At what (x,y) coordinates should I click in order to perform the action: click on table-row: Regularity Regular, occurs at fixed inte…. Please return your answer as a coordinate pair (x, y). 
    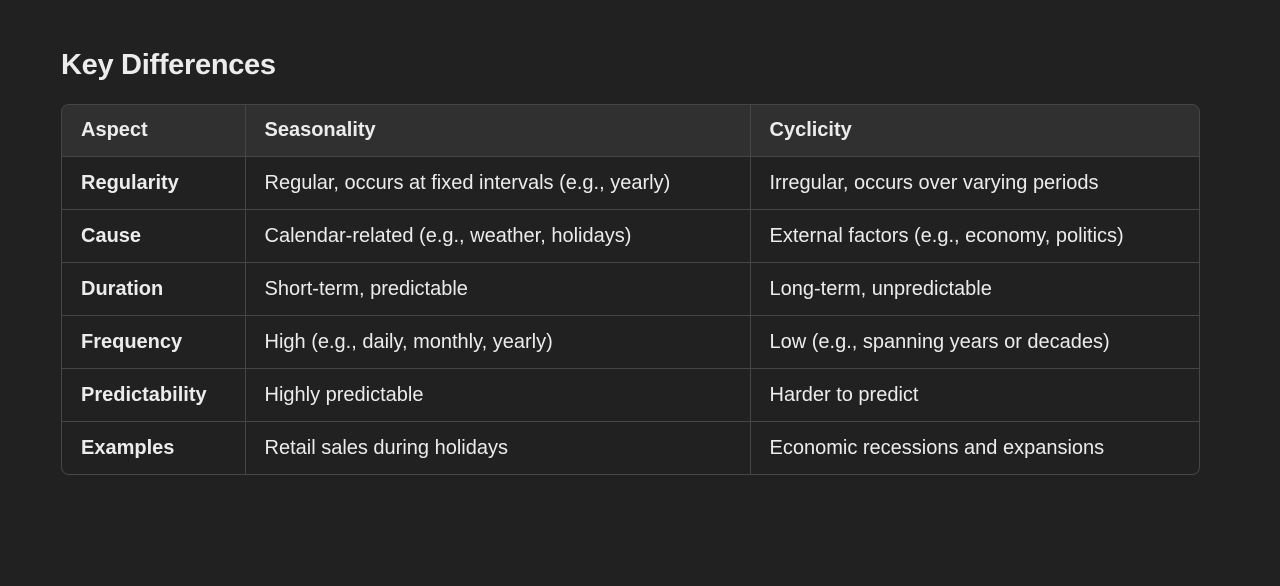
    Looking at the image, I should click on (630, 183).